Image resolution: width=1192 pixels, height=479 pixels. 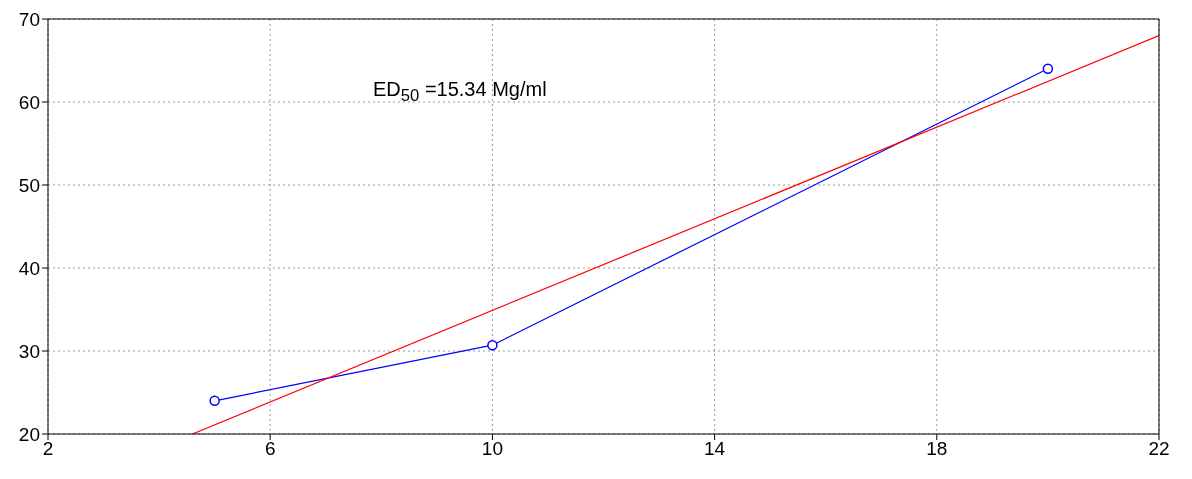 I want to click on y-tick-label: 40, so click(x=29, y=268).